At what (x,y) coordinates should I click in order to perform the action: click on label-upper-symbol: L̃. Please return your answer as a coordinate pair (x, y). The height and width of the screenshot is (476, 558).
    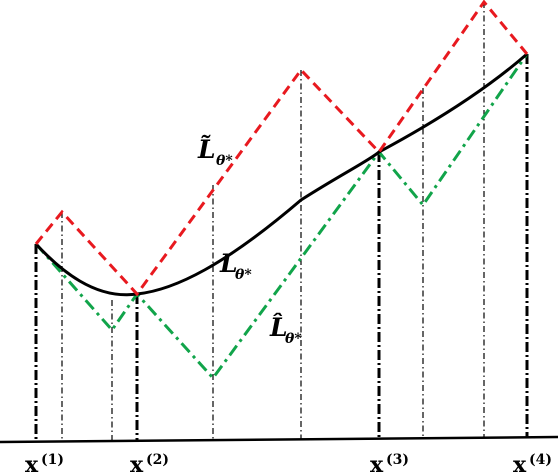
    Looking at the image, I should click on (206, 149).